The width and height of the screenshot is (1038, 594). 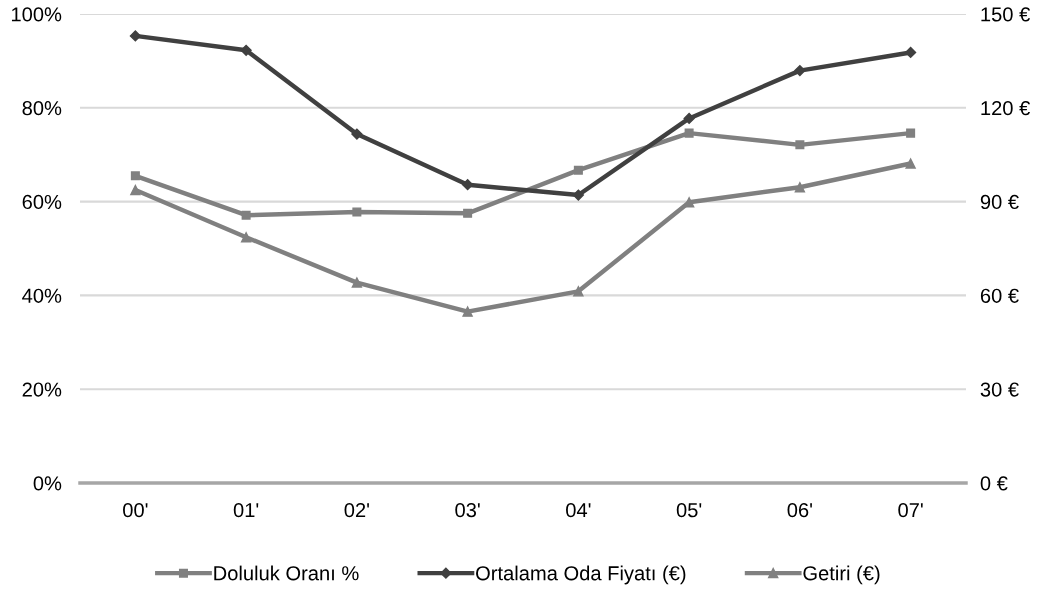 What do you see at coordinates (356, 510) in the screenshot?
I see `x-tick-label: 02'` at bounding box center [356, 510].